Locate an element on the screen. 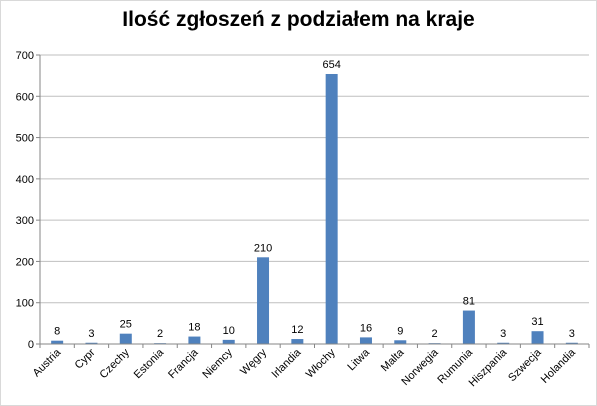  x-tick-label: Malta is located at coordinates (393, 360).